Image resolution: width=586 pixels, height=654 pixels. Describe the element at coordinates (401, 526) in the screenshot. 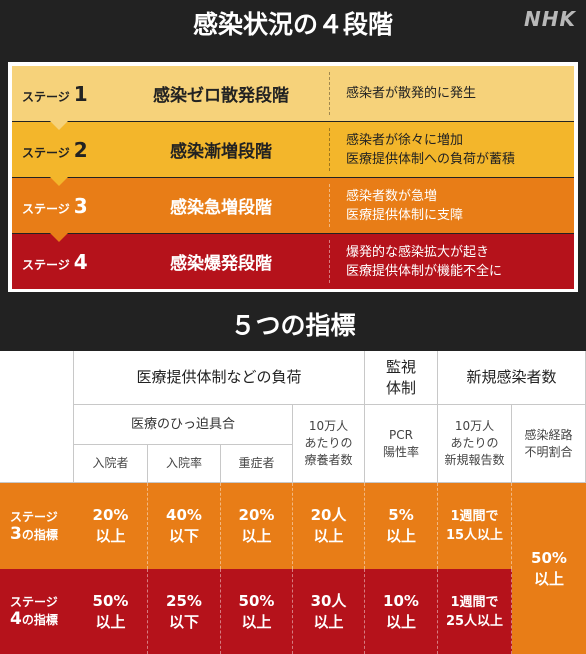

I see `stage3-pcr: 5% 以上` at that location.